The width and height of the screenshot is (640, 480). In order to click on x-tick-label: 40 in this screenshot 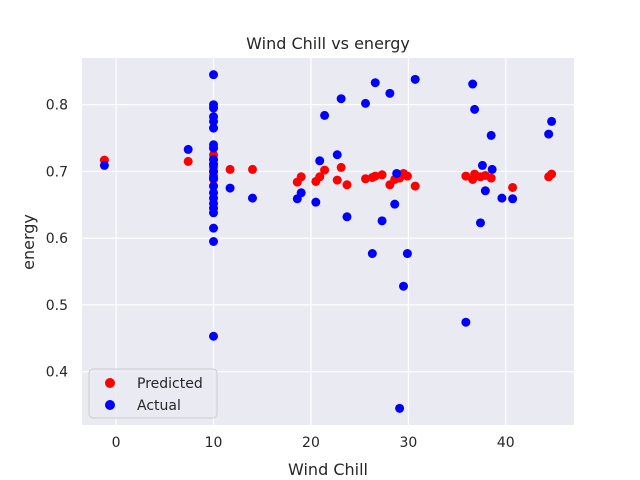, I will do `click(506, 443)`.